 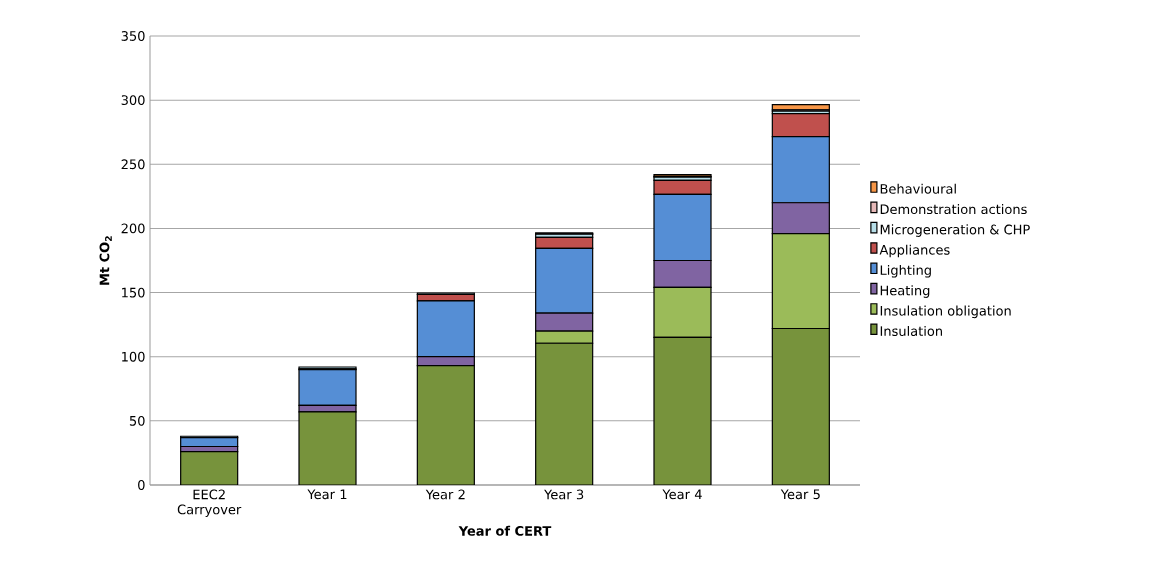 What do you see at coordinates (945, 312) in the screenshot?
I see `legend-label: Insulation obligation` at bounding box center [945, 312].